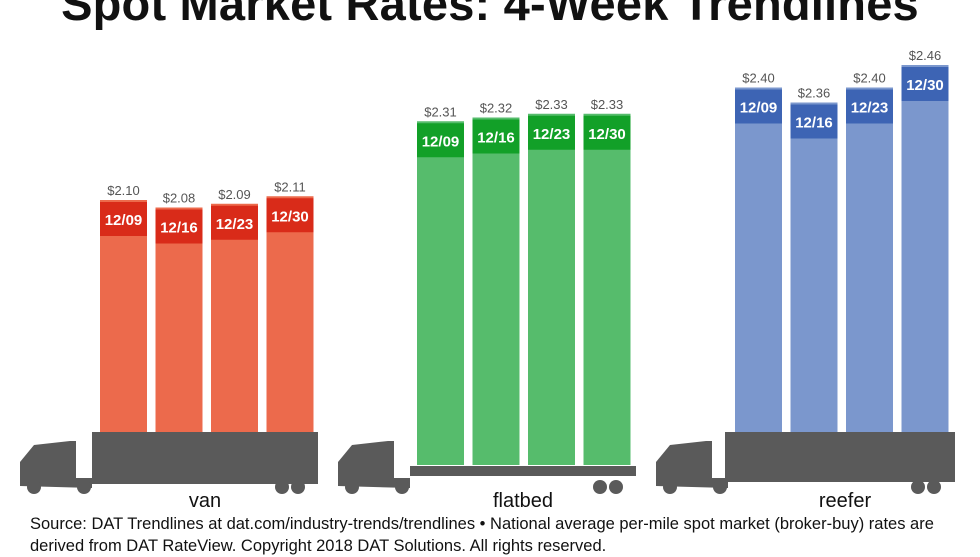  I want to click on bar-value-label: $2.36, so click(814, 93).